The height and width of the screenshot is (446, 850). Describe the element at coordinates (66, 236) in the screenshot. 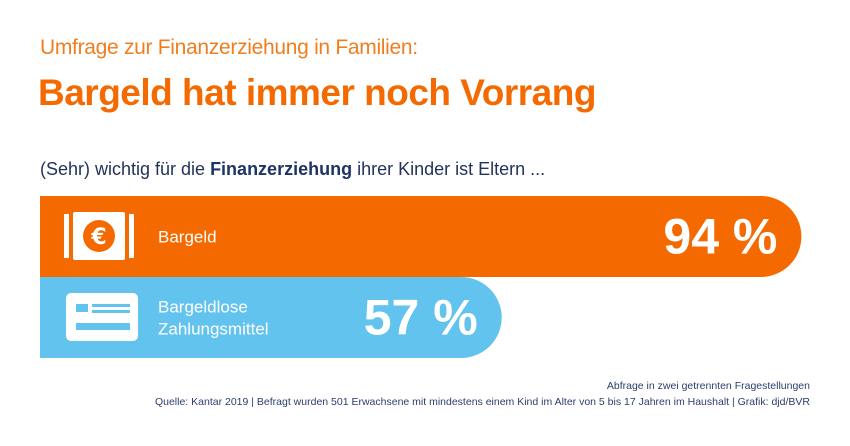

I see `banknote-edge-left` at that location.